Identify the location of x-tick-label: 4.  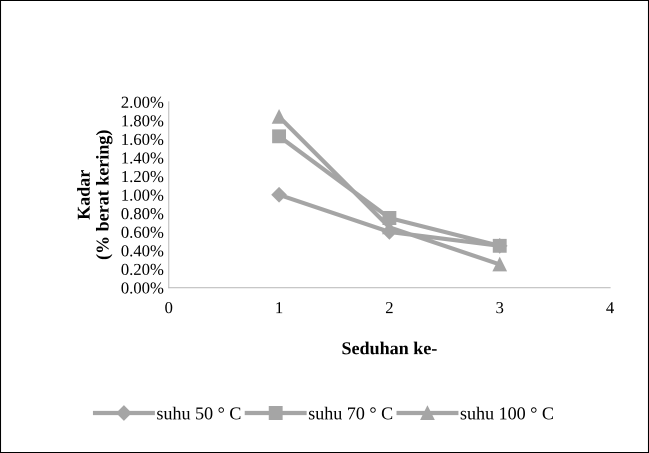
(610, 308).